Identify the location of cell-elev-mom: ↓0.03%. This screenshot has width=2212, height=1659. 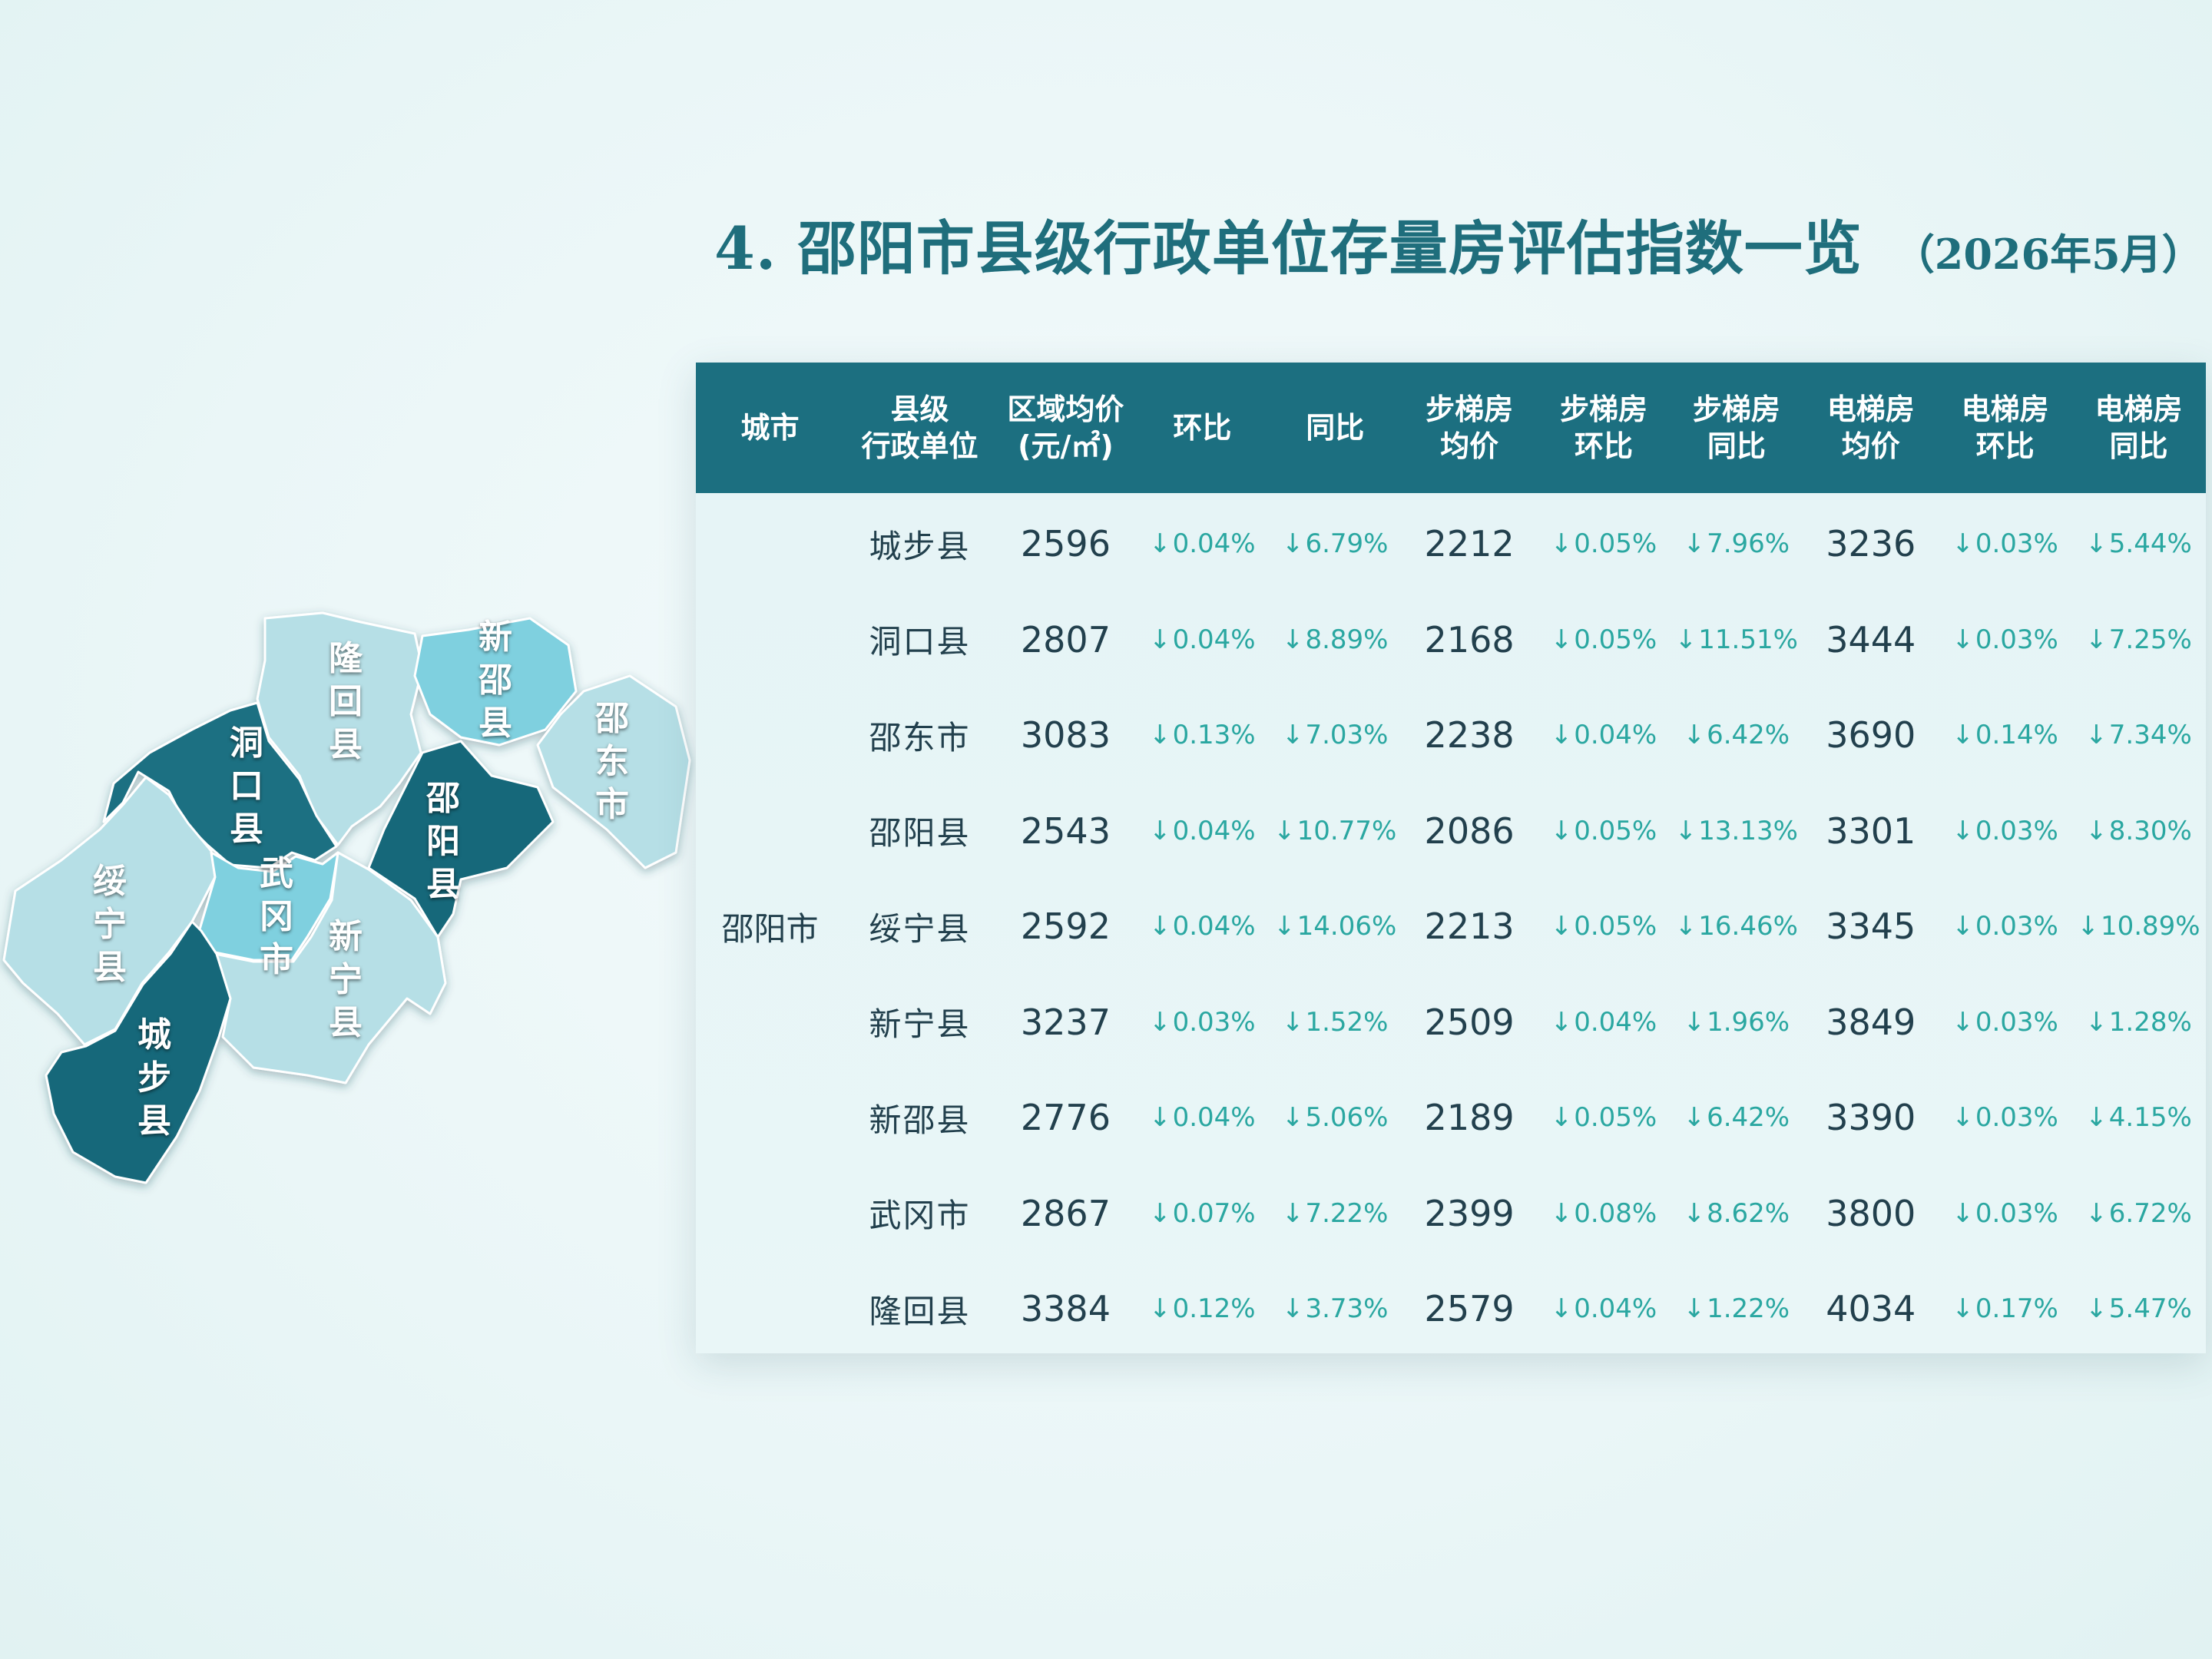
(2005, 1023).